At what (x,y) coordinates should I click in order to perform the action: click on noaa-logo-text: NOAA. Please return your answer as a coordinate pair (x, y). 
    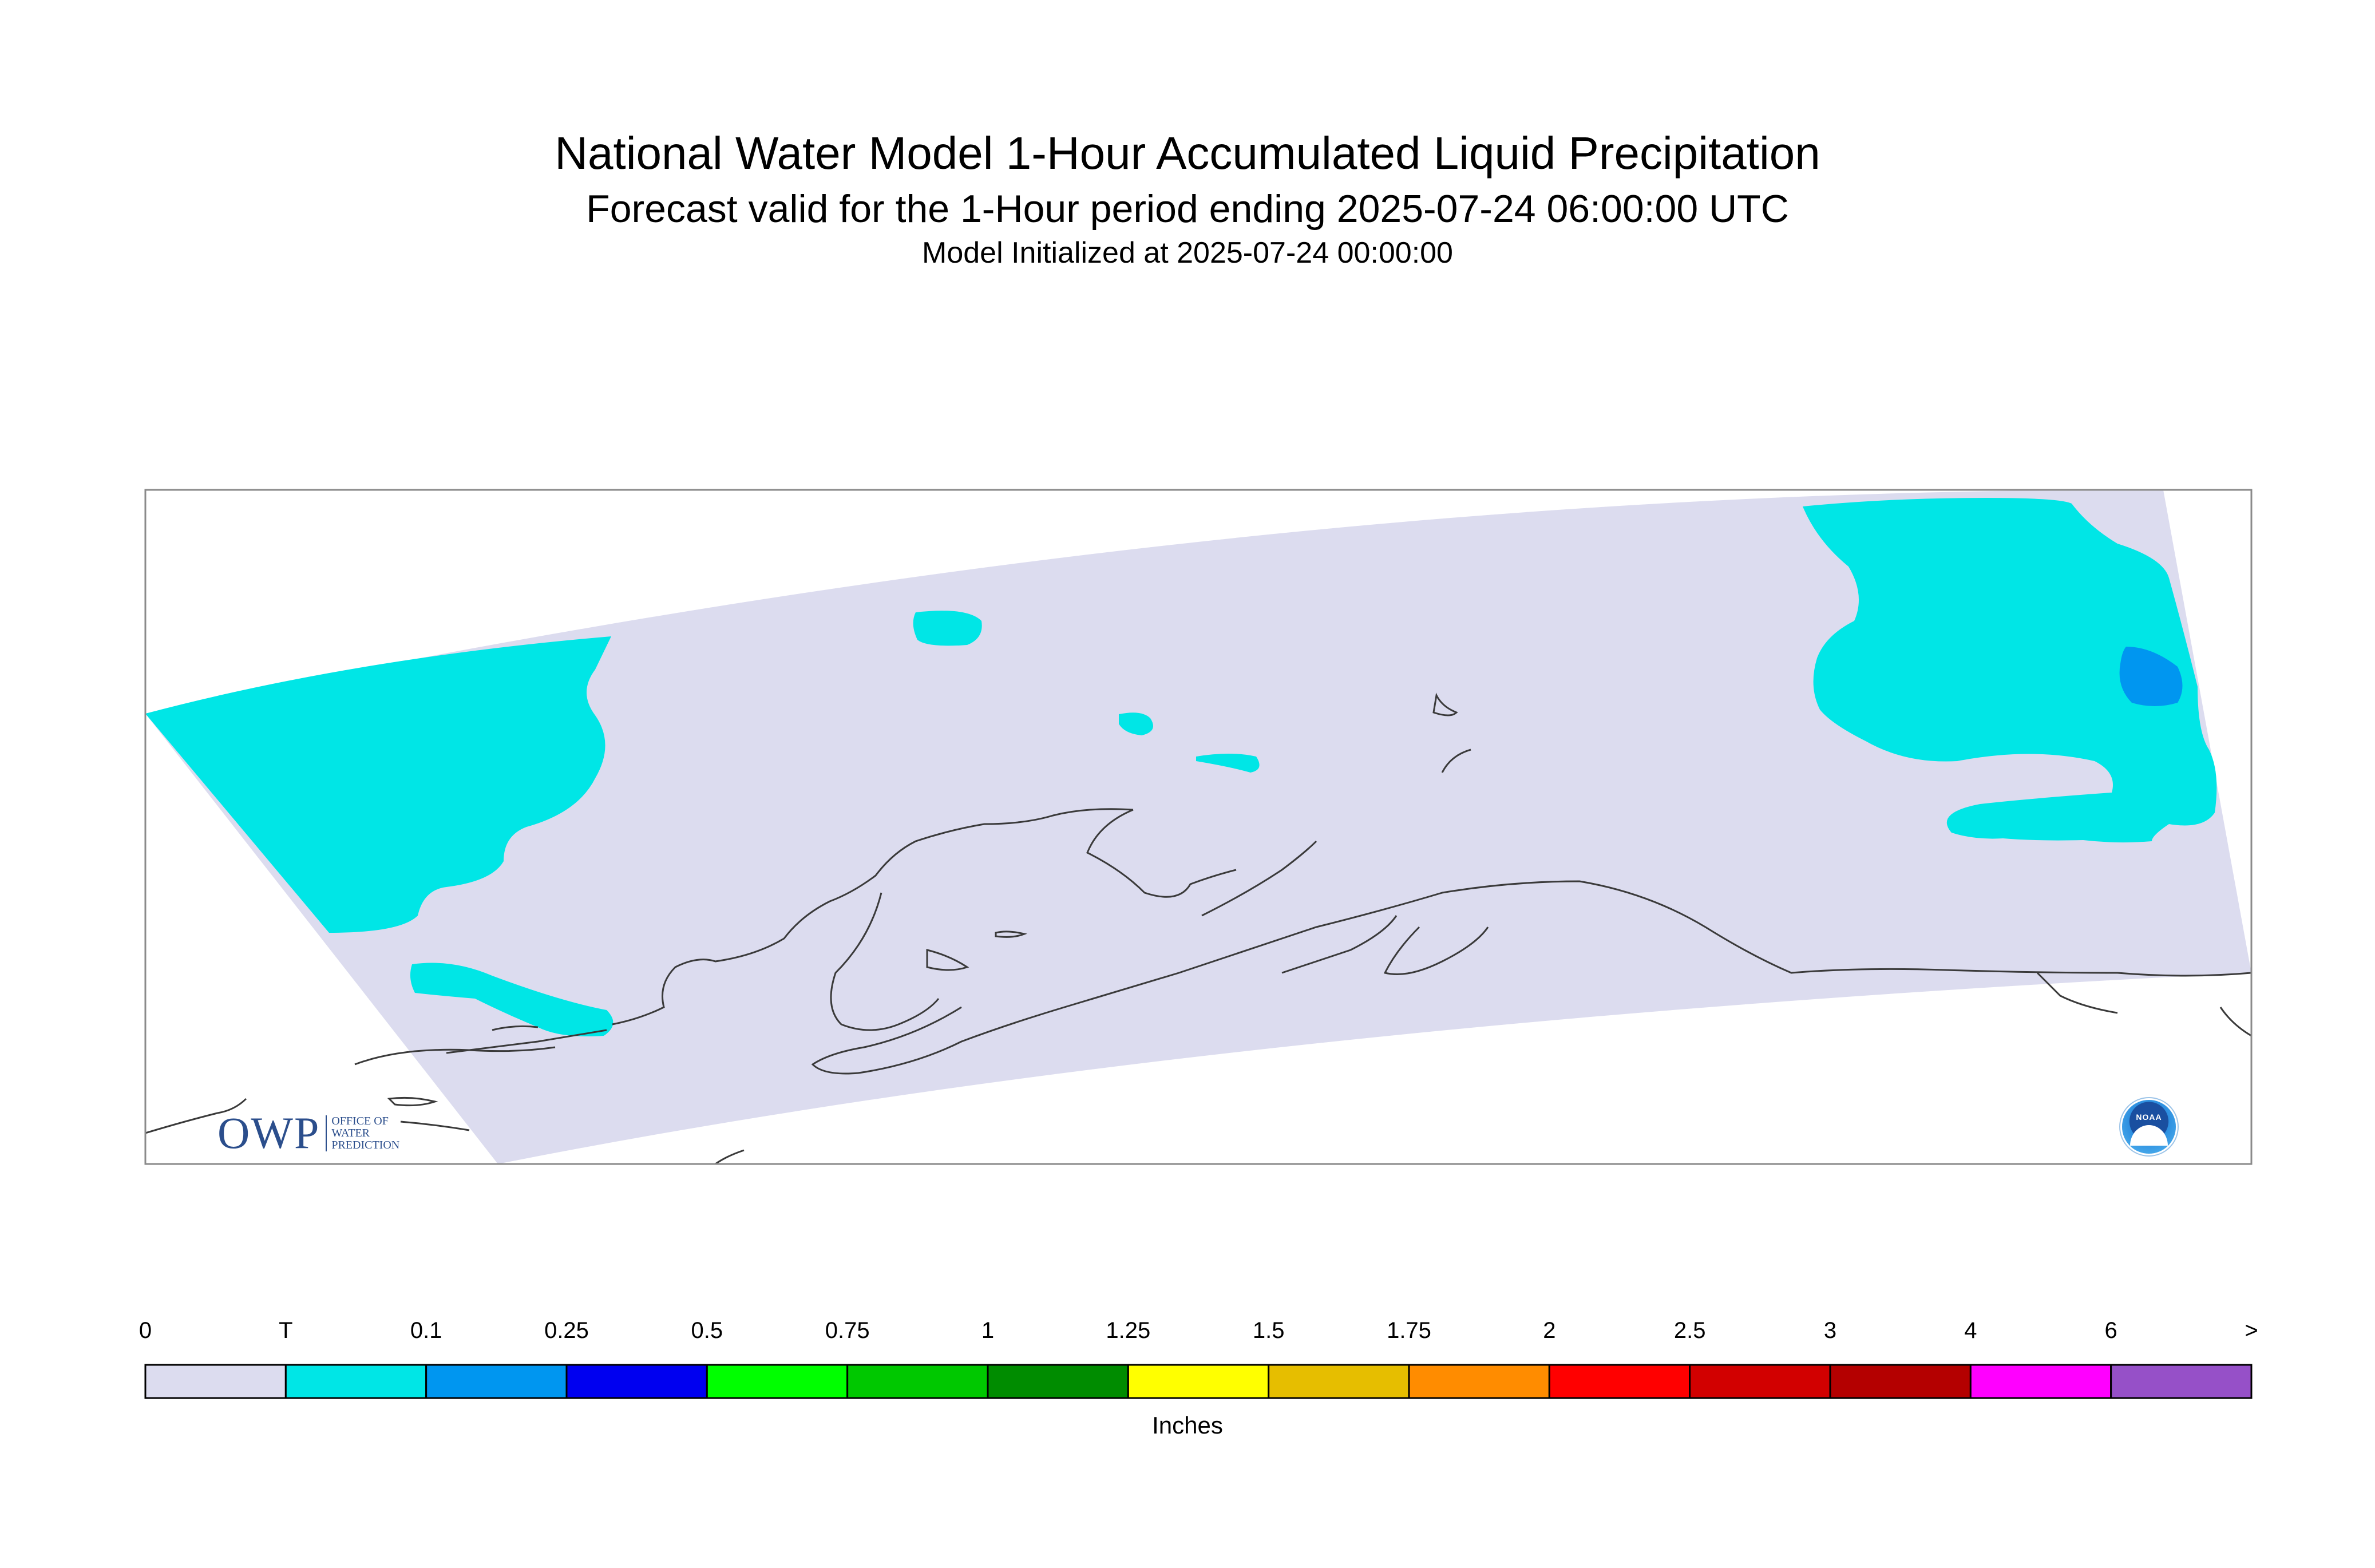
    Looking at the image, I should click on (2149, 1117).